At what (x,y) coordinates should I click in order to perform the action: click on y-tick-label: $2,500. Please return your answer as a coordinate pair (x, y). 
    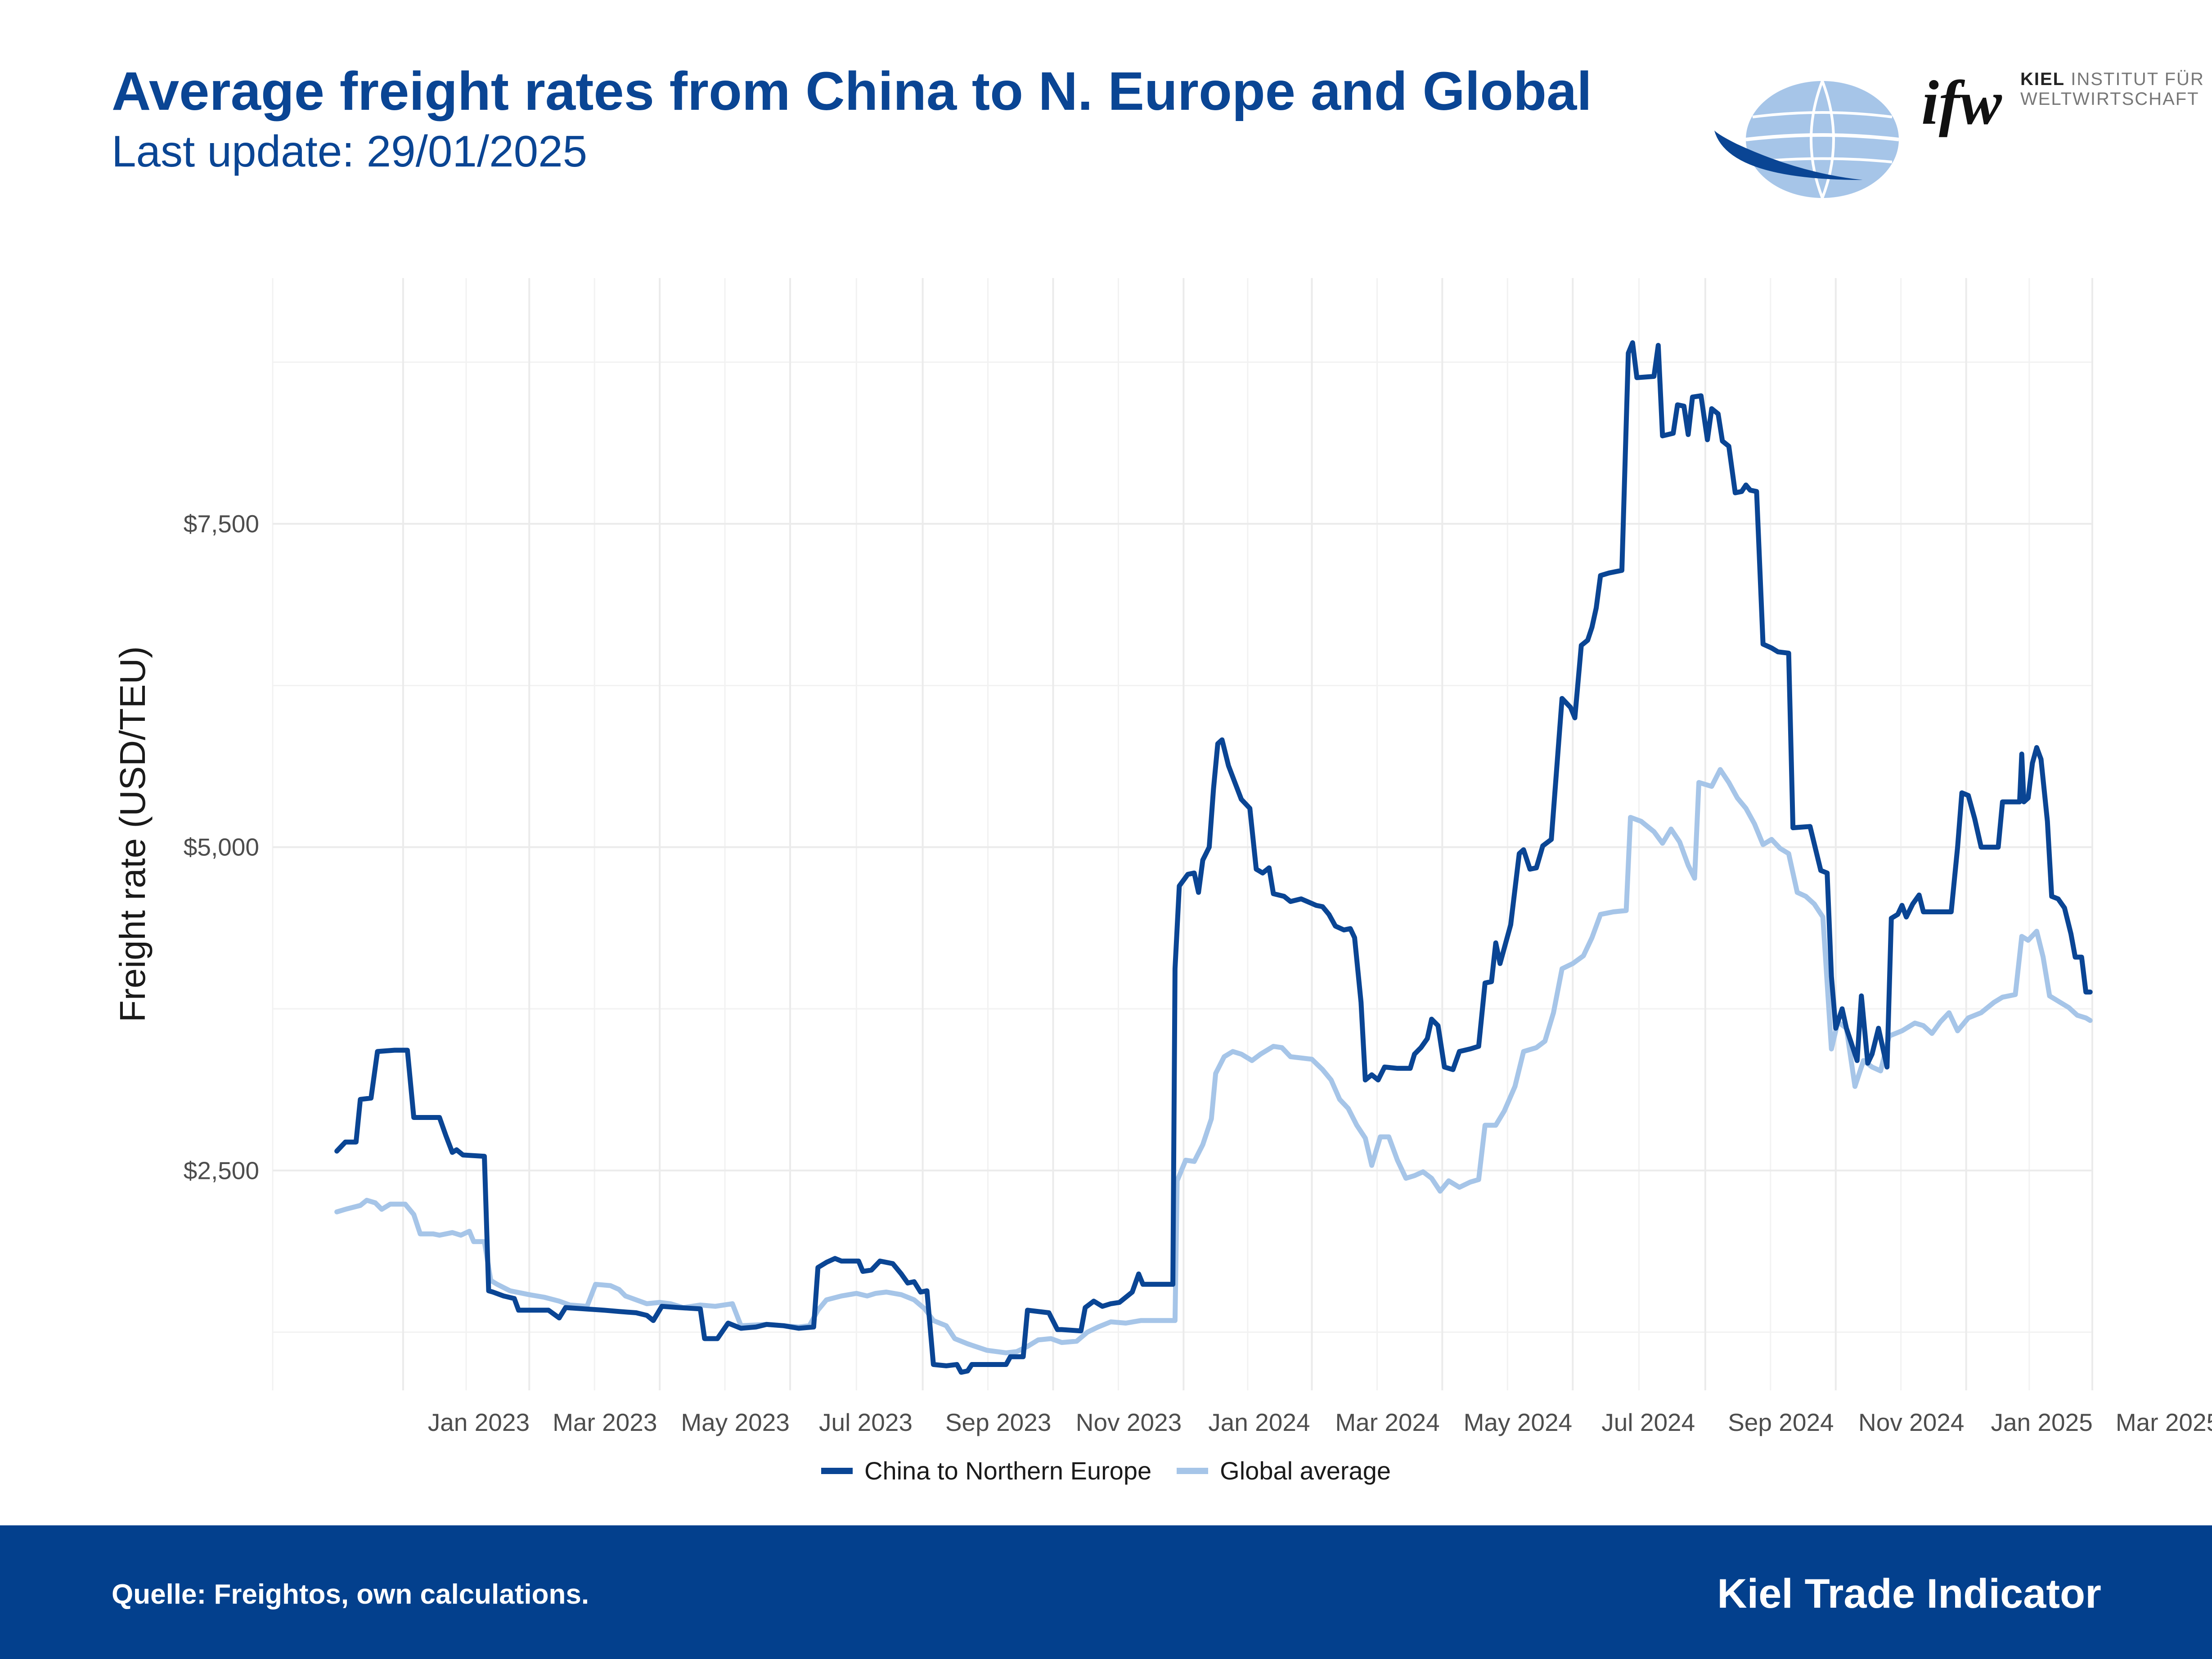
    Looking at the image, I should click on (221, 1170).